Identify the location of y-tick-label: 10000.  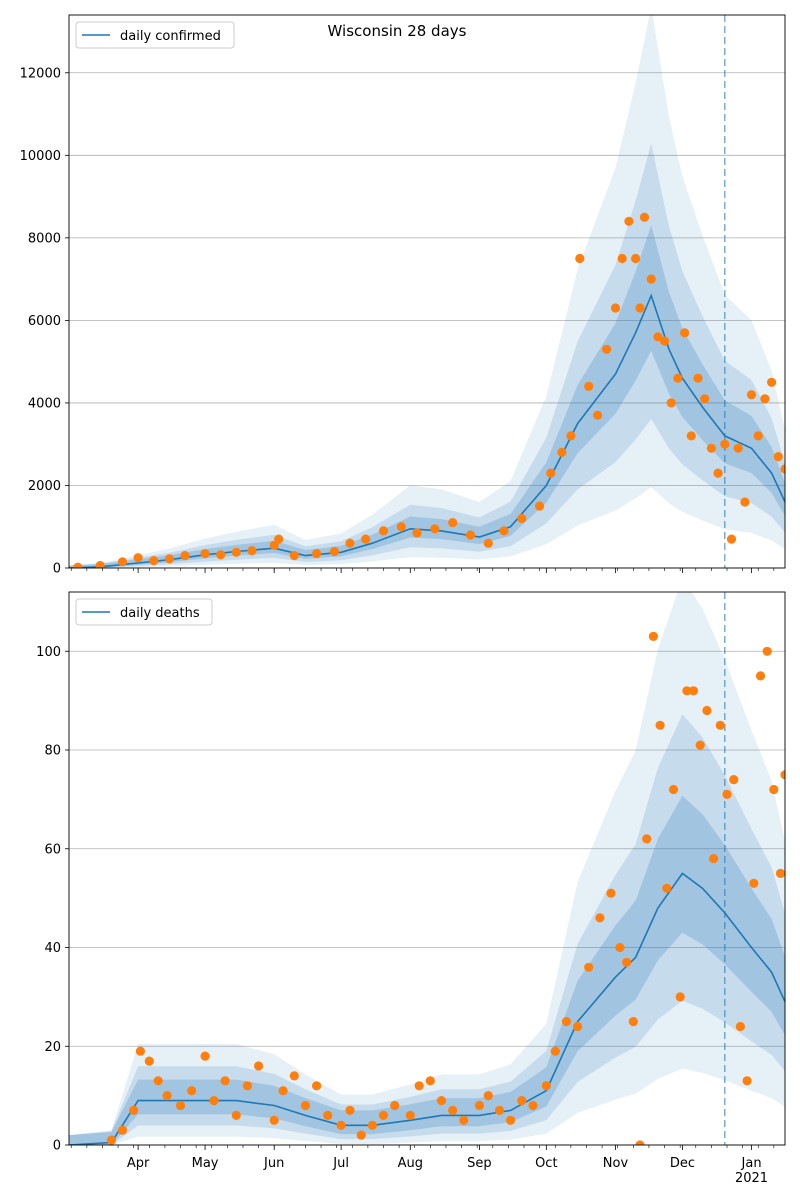
(40, 156).